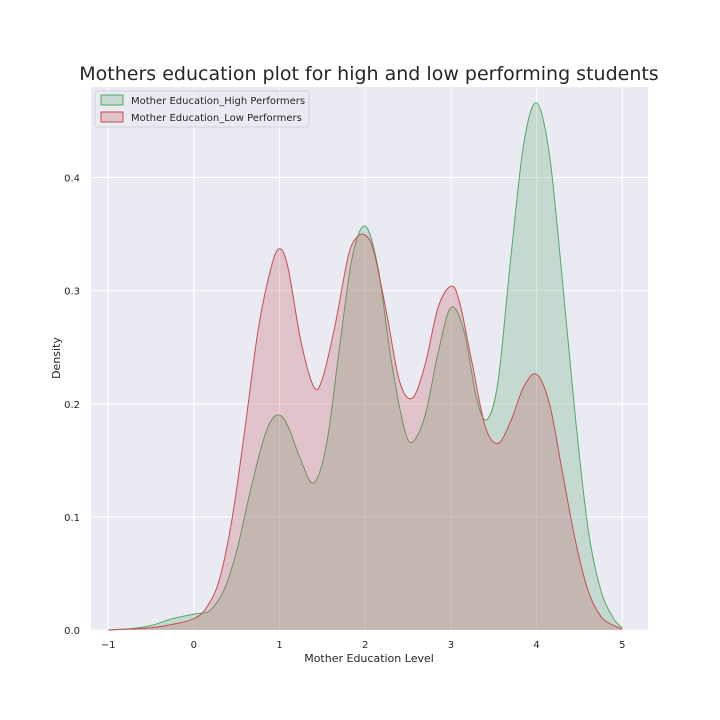  What do you see at coordinates (536, 645) in the screenshot?
I see `x-tick-label: 4` at bounding box center [536, 645].